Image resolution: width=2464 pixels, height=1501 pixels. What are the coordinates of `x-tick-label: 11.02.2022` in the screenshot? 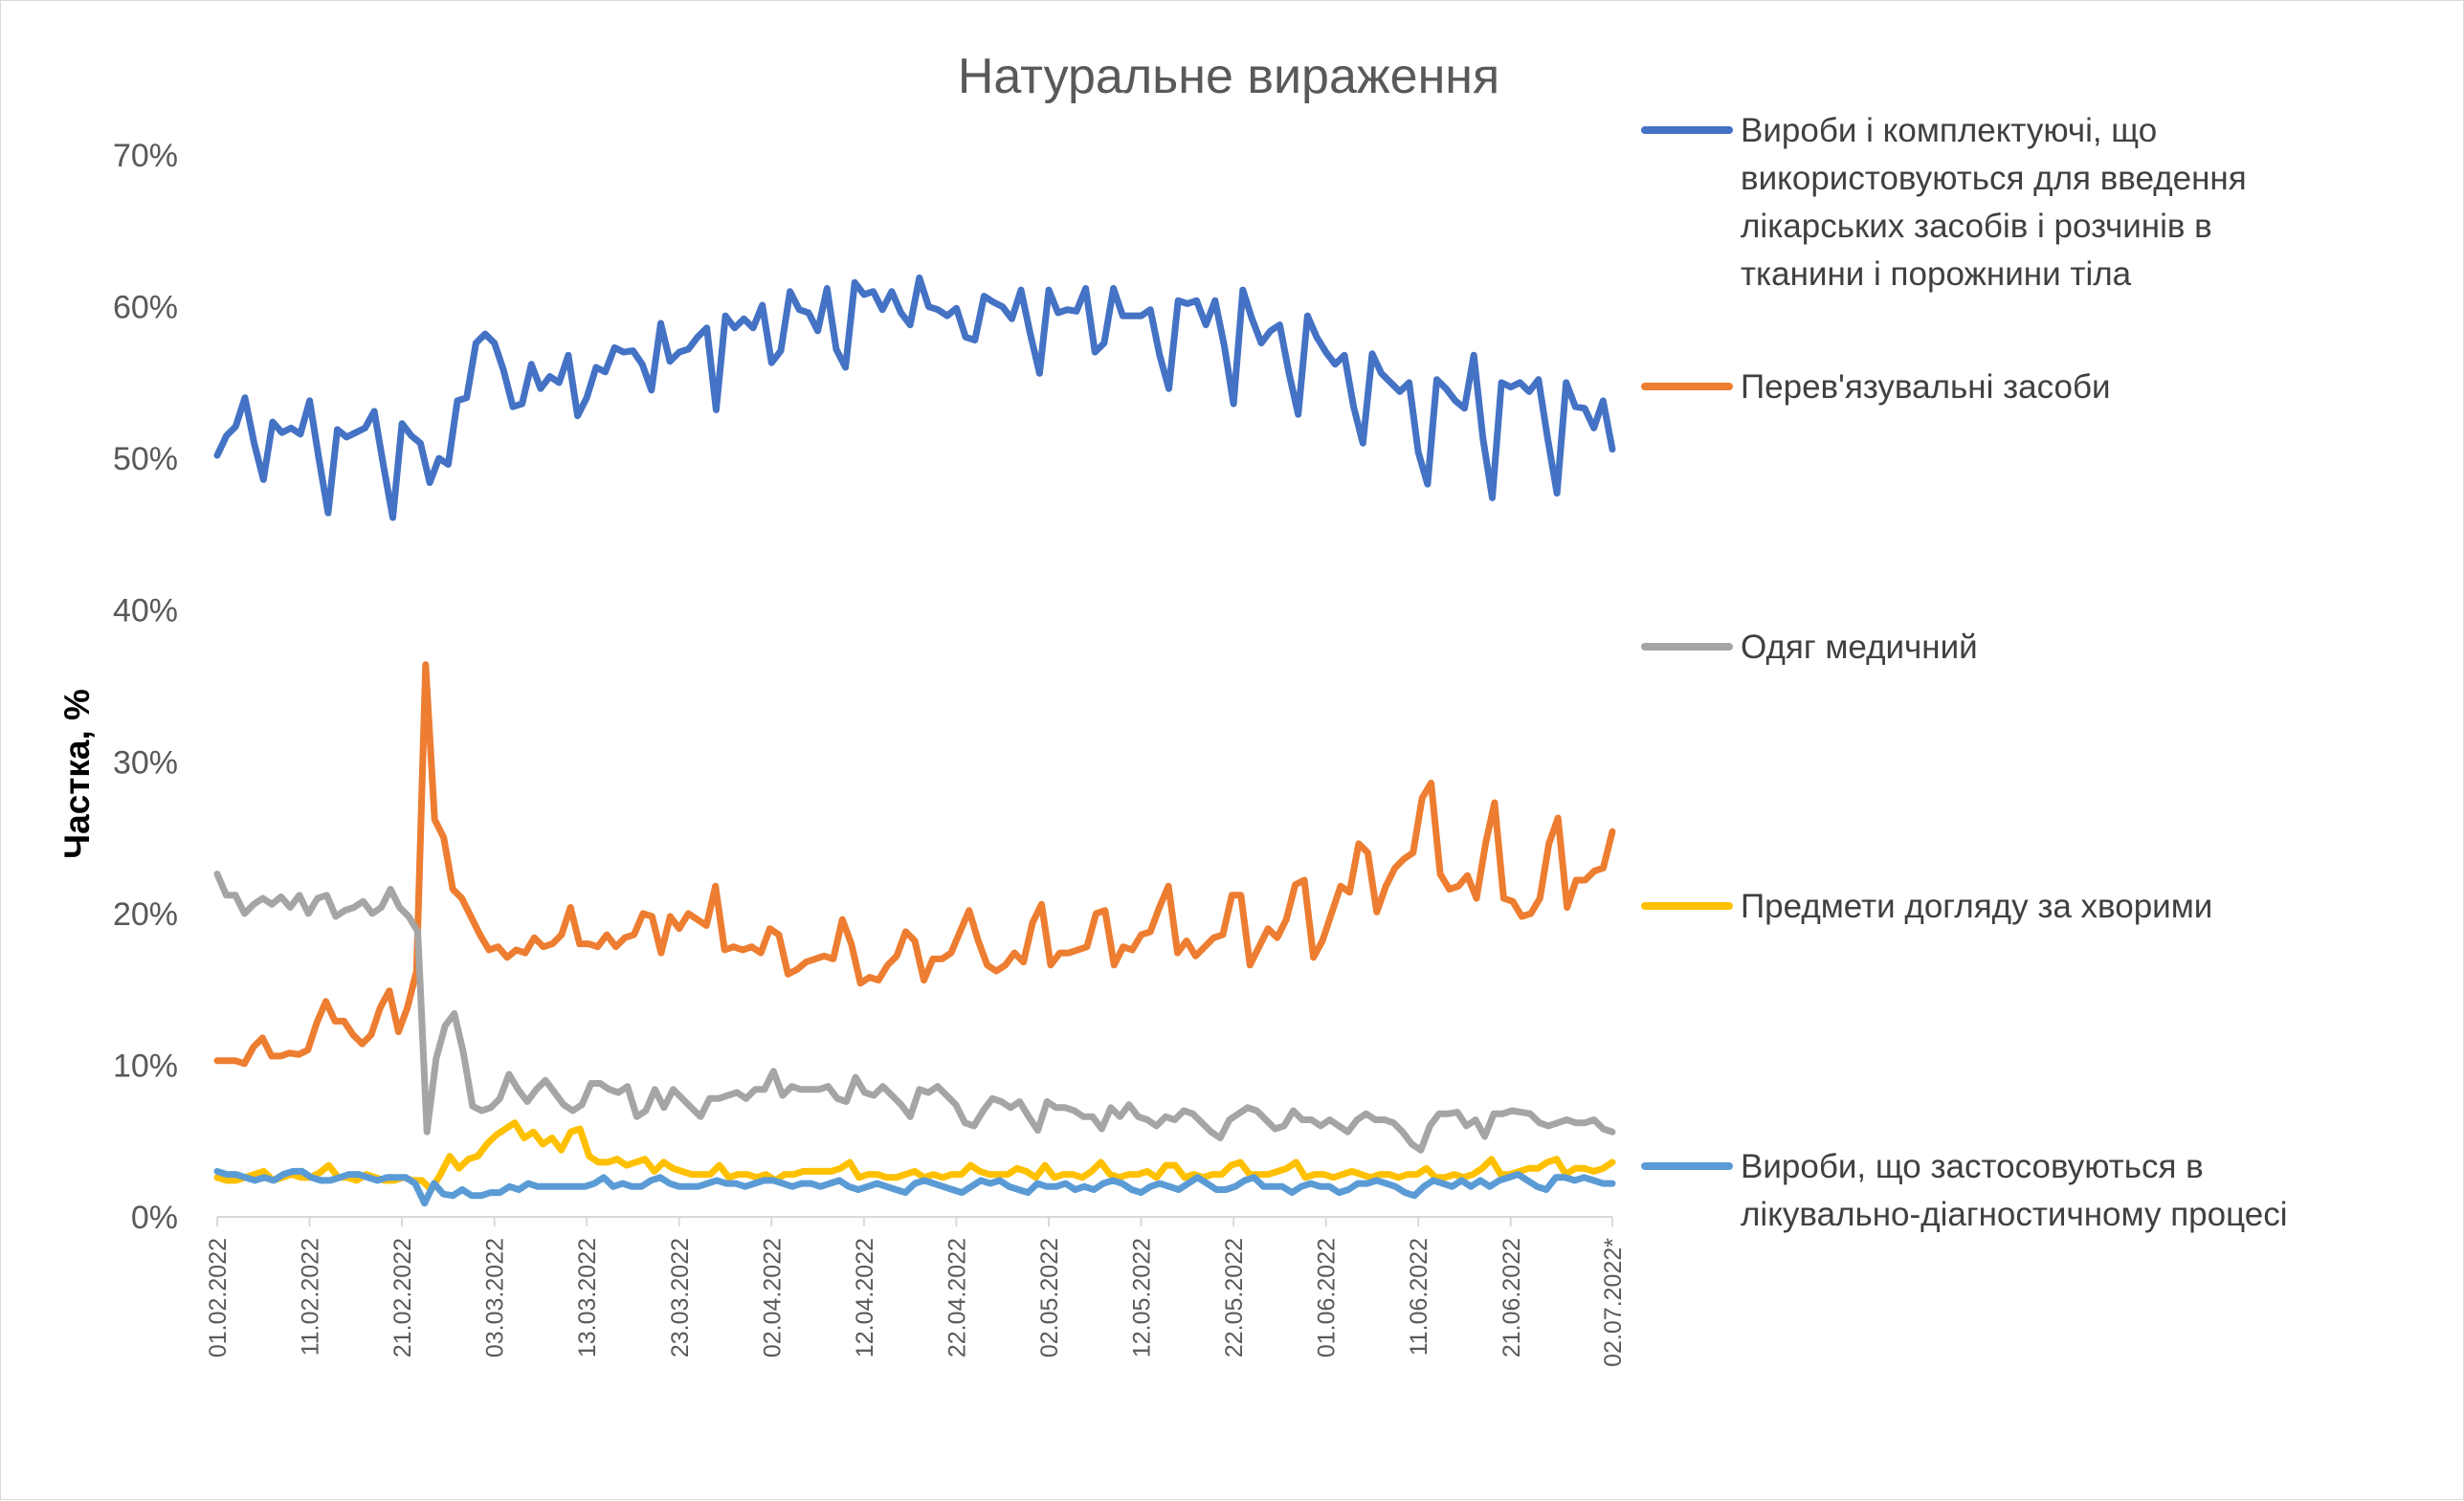 It's located at (311, 1297).